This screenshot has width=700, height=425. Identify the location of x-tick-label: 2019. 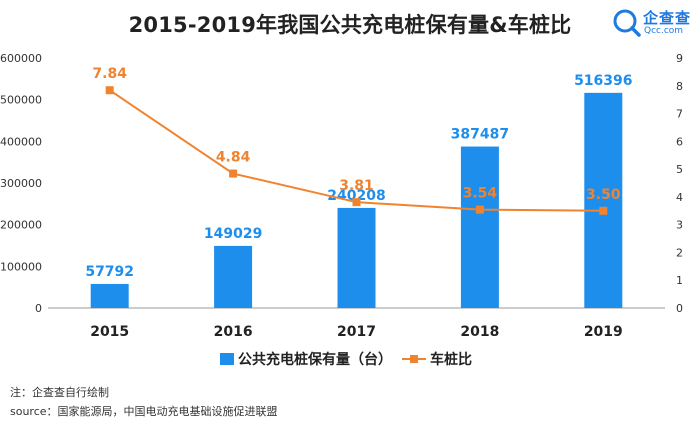
(603, 332).